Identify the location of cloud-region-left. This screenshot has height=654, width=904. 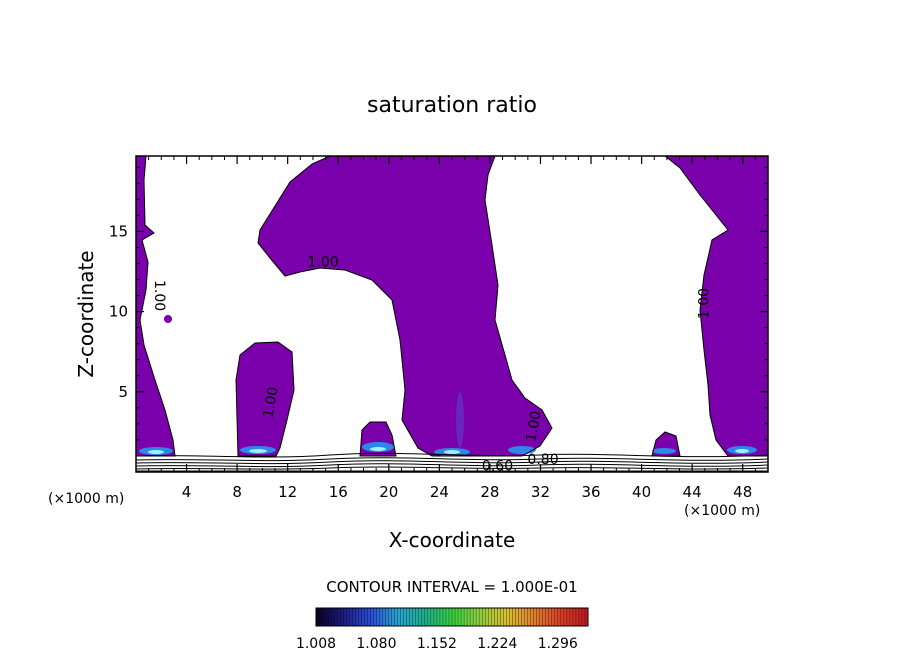
(155, 306).